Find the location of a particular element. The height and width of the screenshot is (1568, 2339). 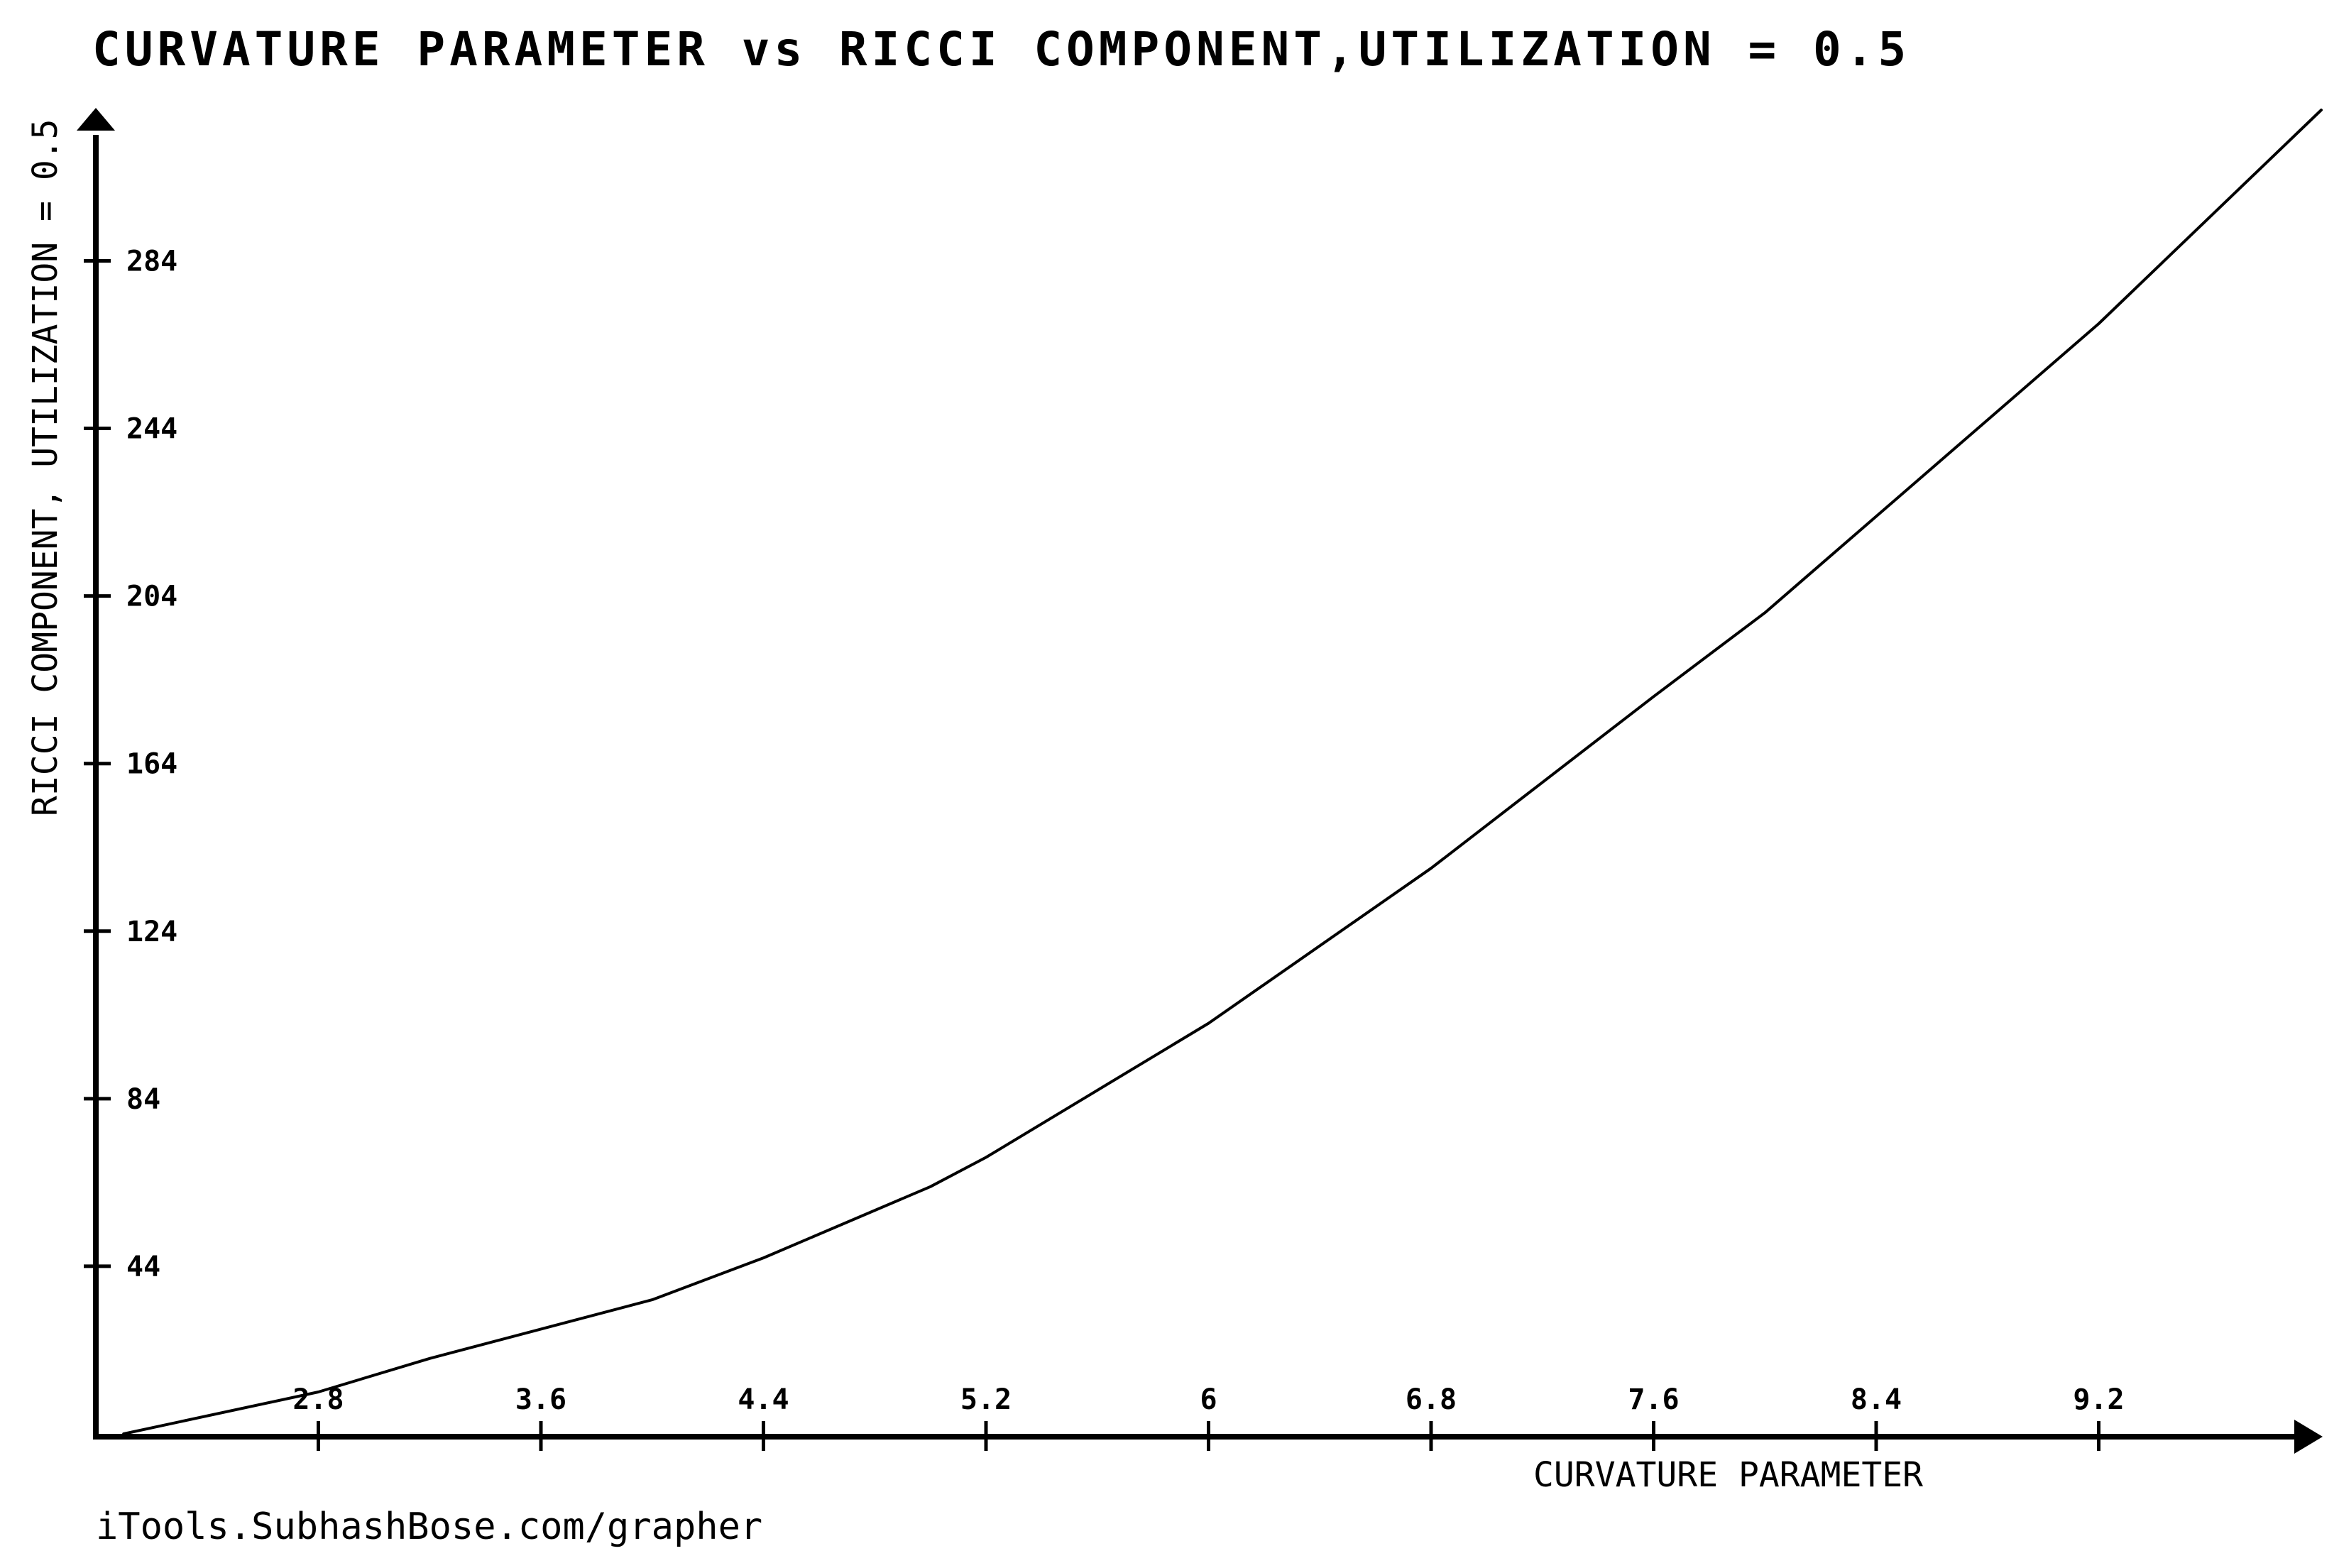

y-axis-label: RICCI COMPONENT, UTILIZATION = 0.5 is located at coordinates (45, 468).